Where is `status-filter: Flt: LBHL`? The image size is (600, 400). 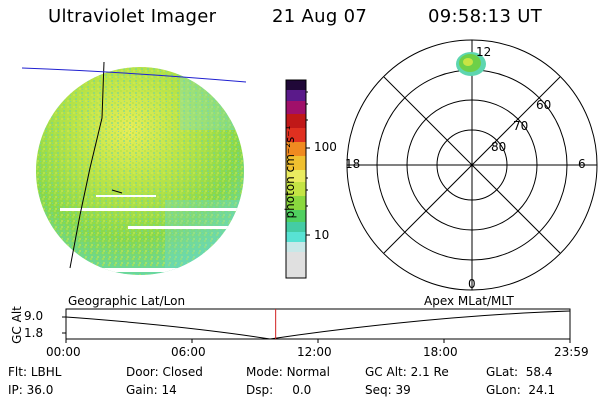
status-filter: Flt: LBHL is located at coordinates (35, 372).